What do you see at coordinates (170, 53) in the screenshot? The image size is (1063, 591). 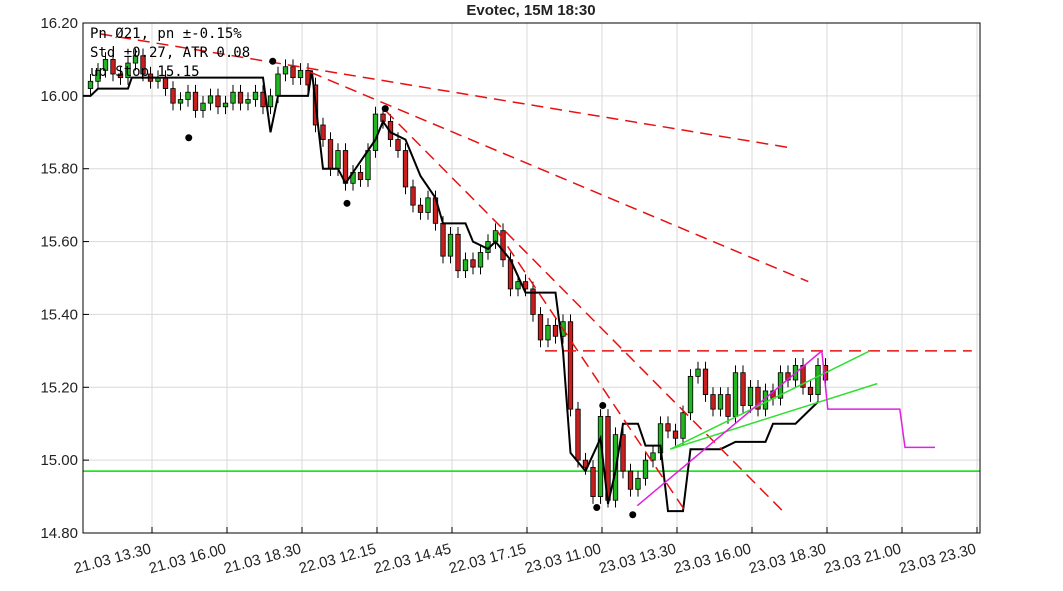 I see `info-line: Std ±0.27, ATR 0.08` at bounding box center [170, 53].